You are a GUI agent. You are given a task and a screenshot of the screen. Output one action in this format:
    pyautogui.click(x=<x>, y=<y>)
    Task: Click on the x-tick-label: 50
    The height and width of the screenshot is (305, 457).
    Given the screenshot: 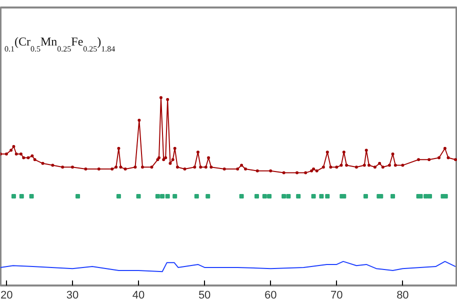 What is the action you would take?
    pyautogui.click(x=204, y=296)
    